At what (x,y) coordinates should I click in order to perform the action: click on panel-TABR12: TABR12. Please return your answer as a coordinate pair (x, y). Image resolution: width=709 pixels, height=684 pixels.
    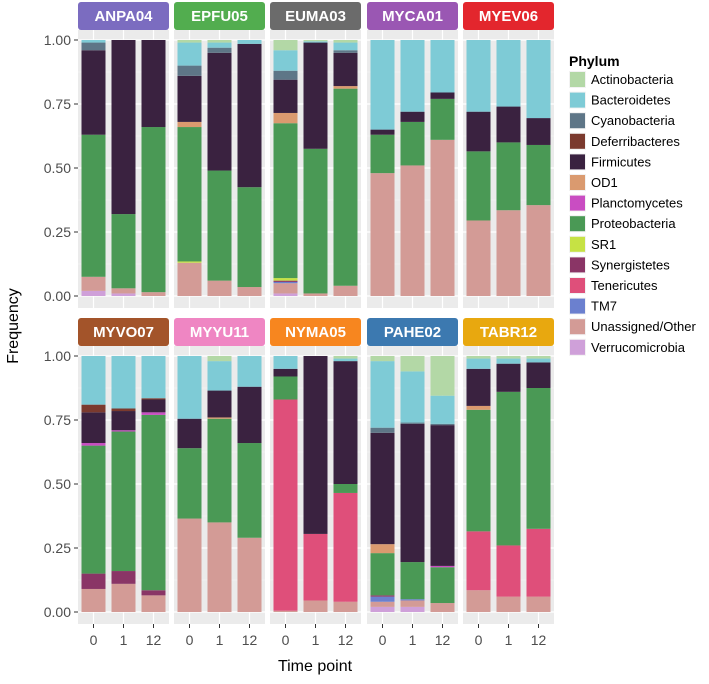
    Looking at the image, I should click on (508, 471).